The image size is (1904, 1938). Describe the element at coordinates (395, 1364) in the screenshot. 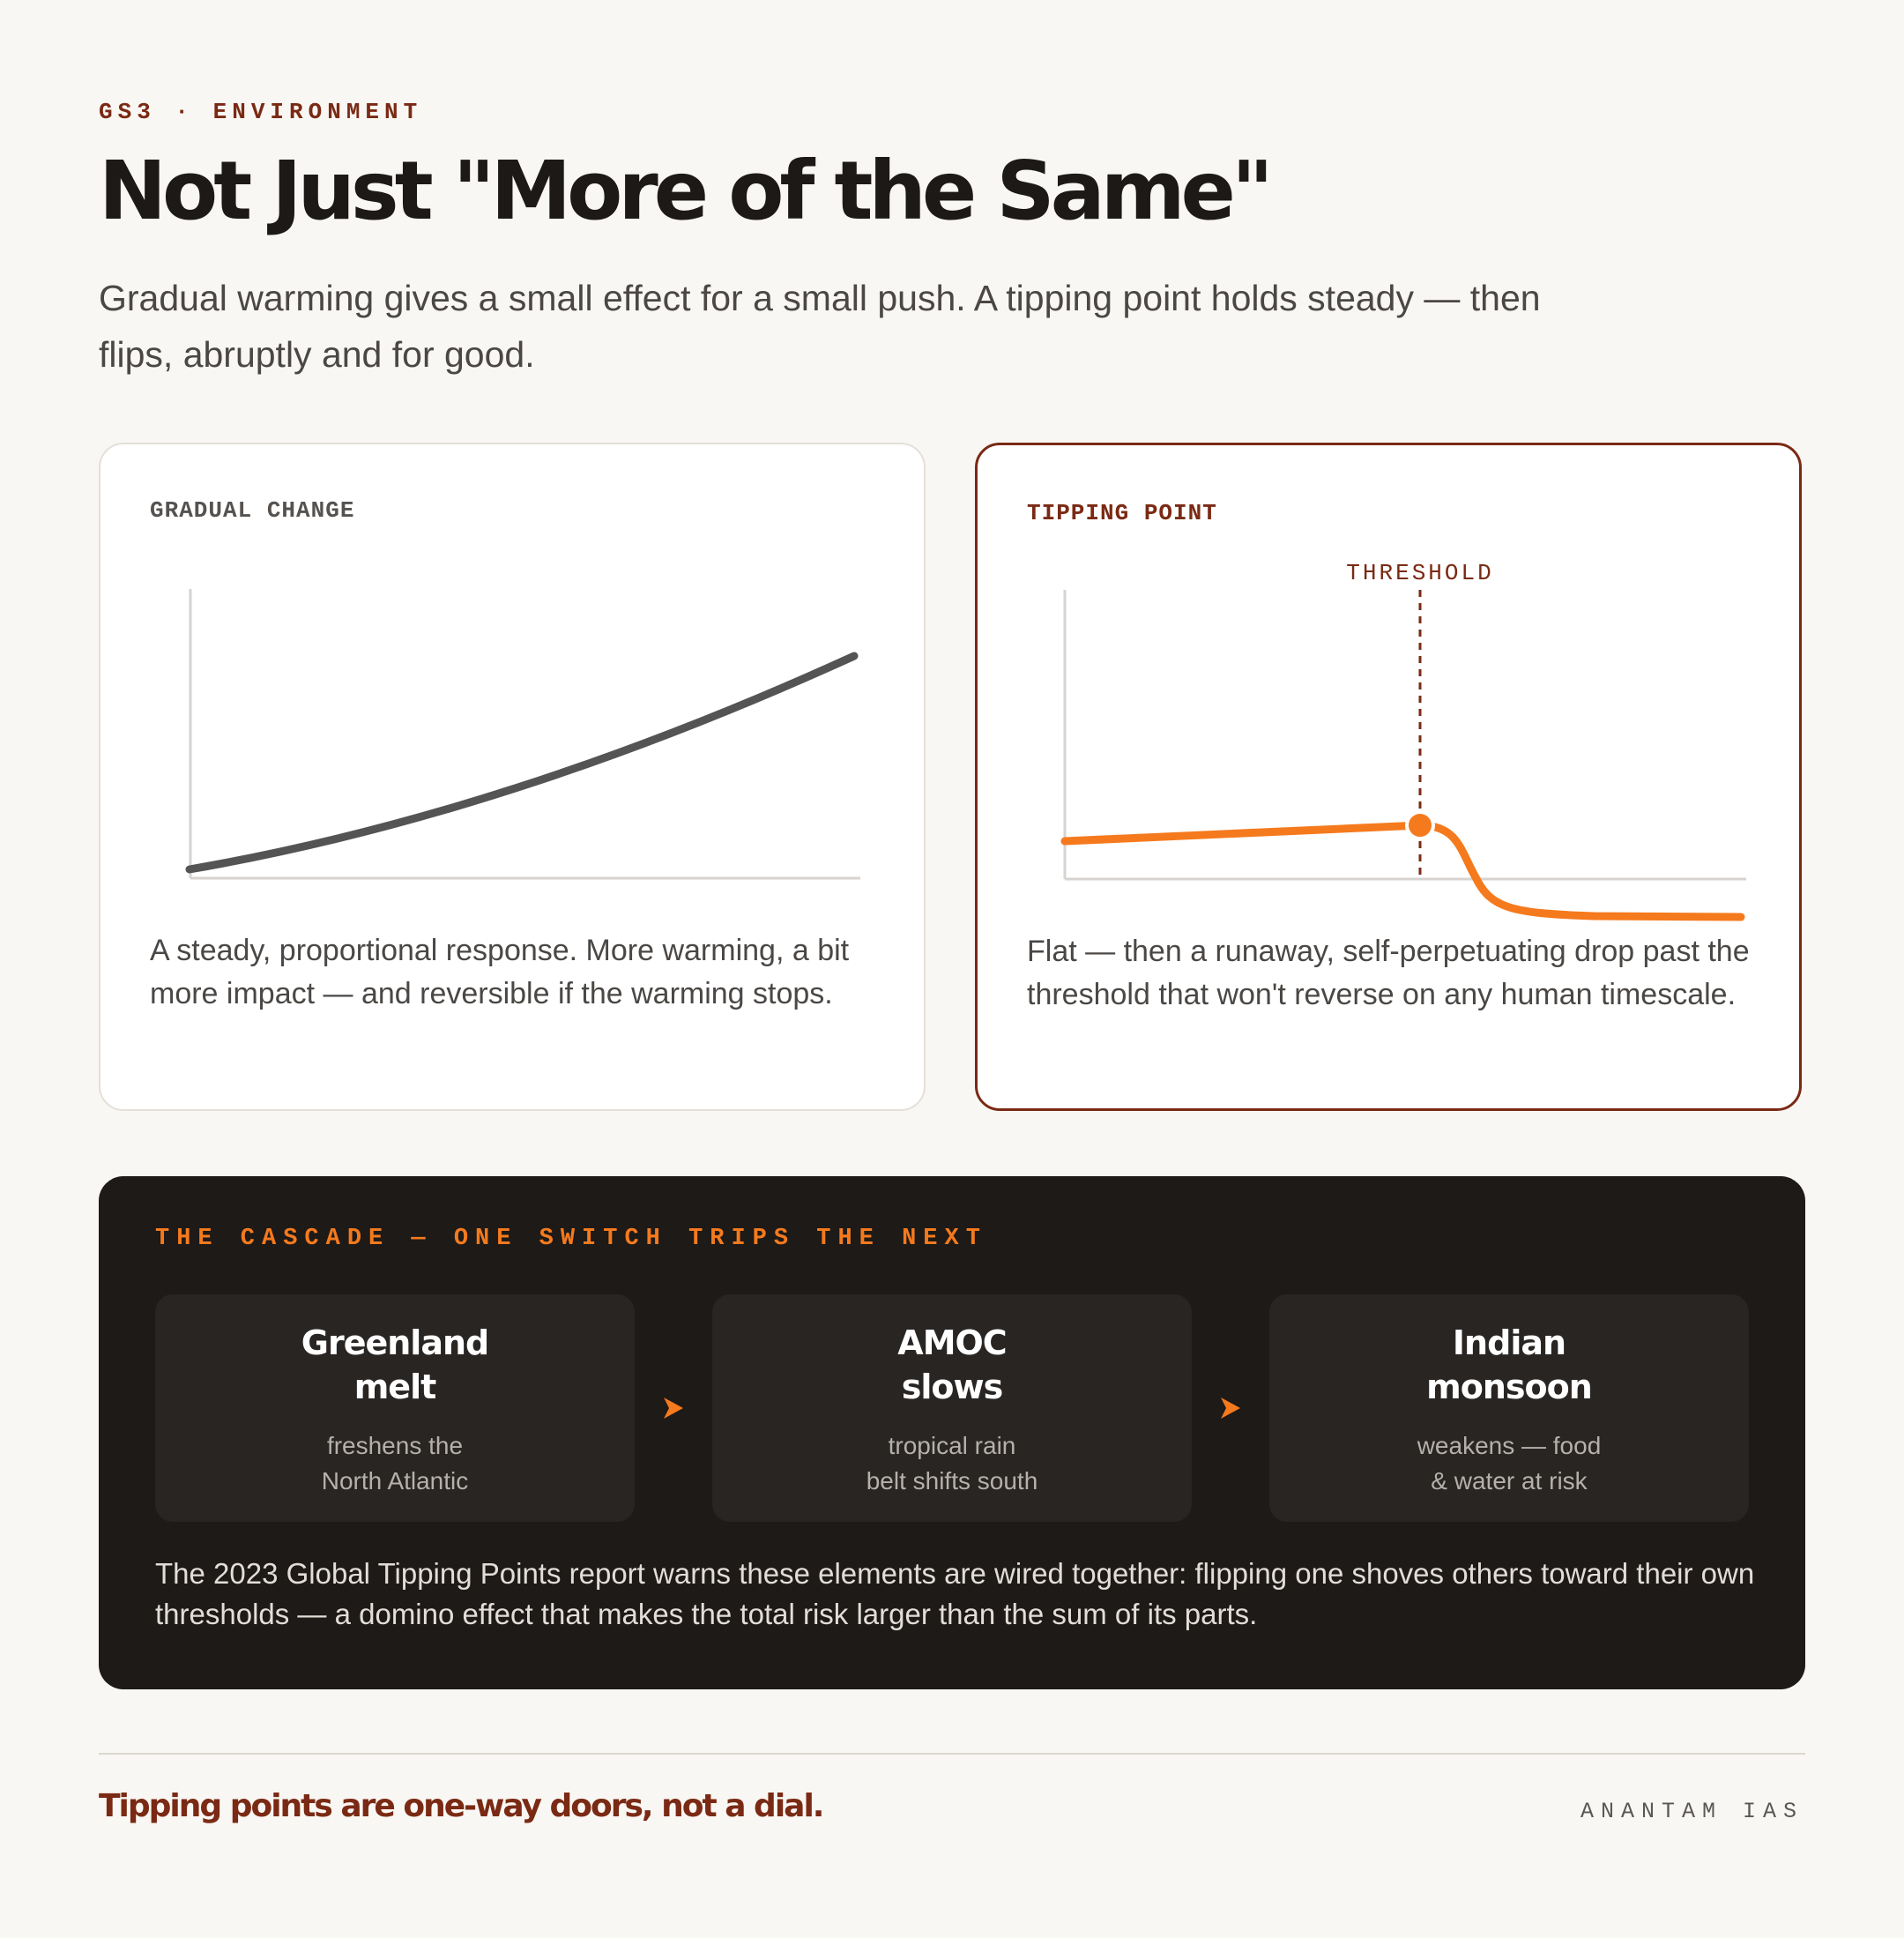

I see `cascade-step-title: Greenland melt` at that location.